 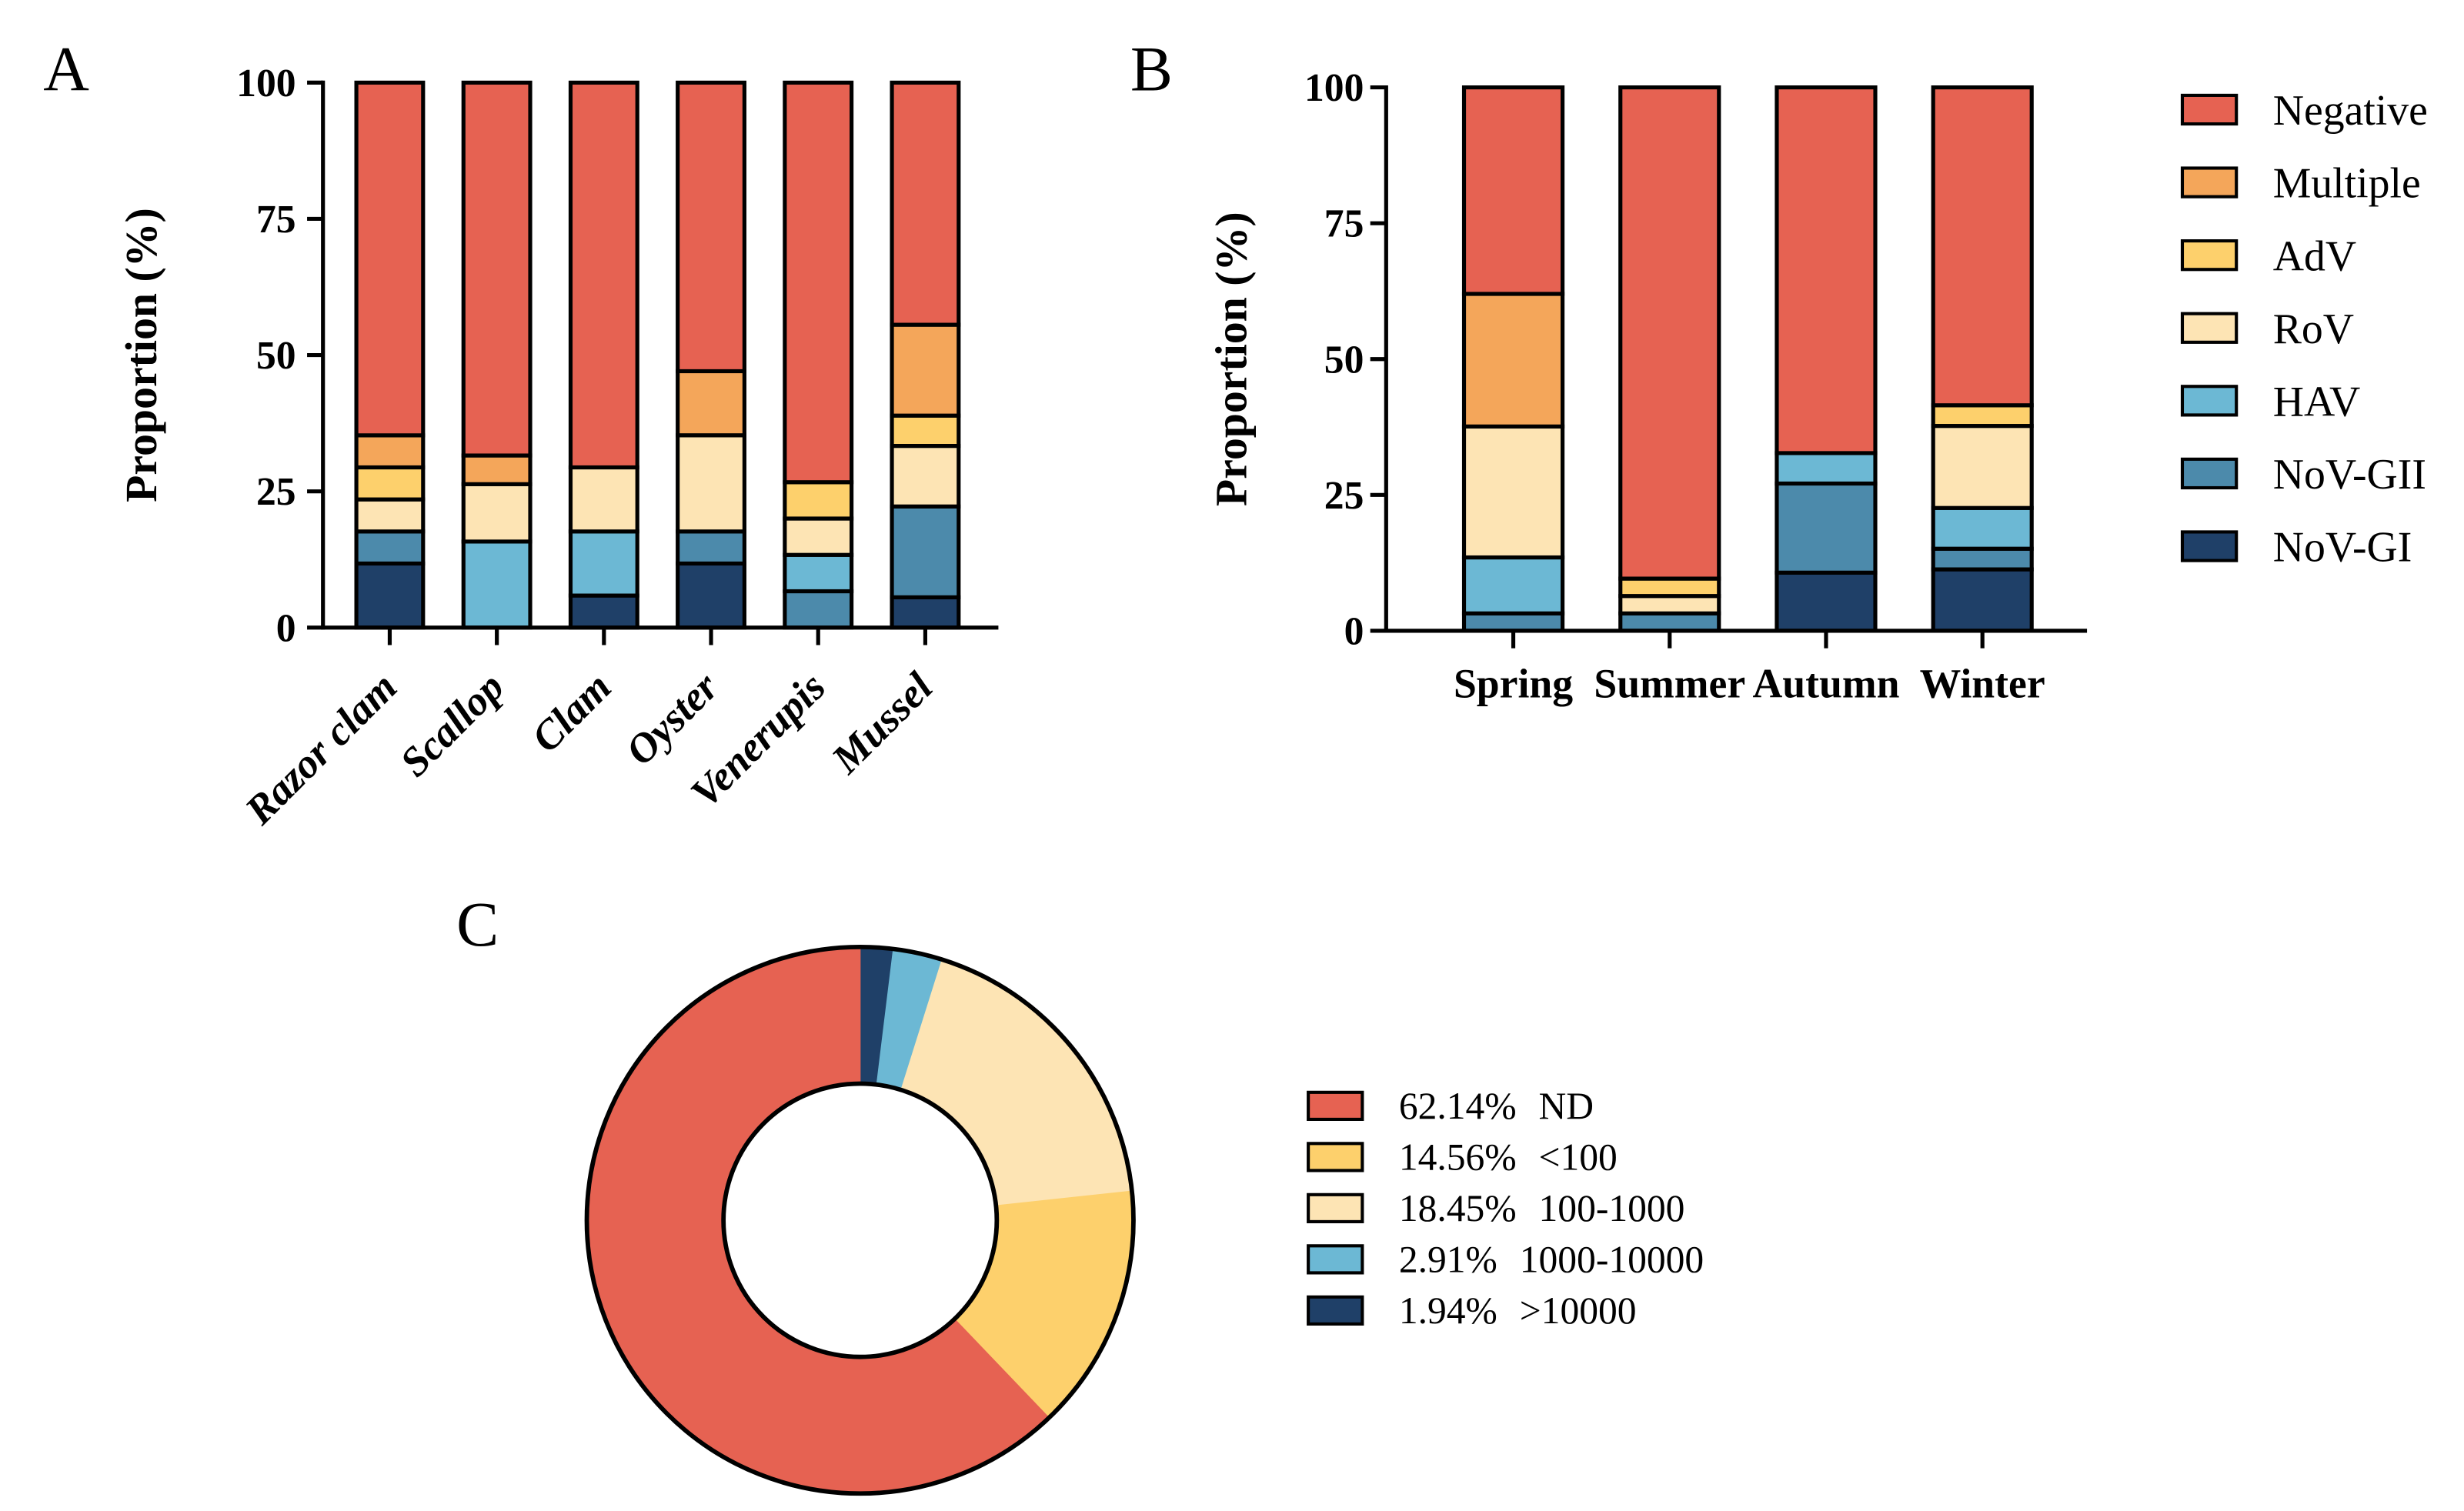 I want to click on bar-stack-oyster, so click(x=711, y=355).